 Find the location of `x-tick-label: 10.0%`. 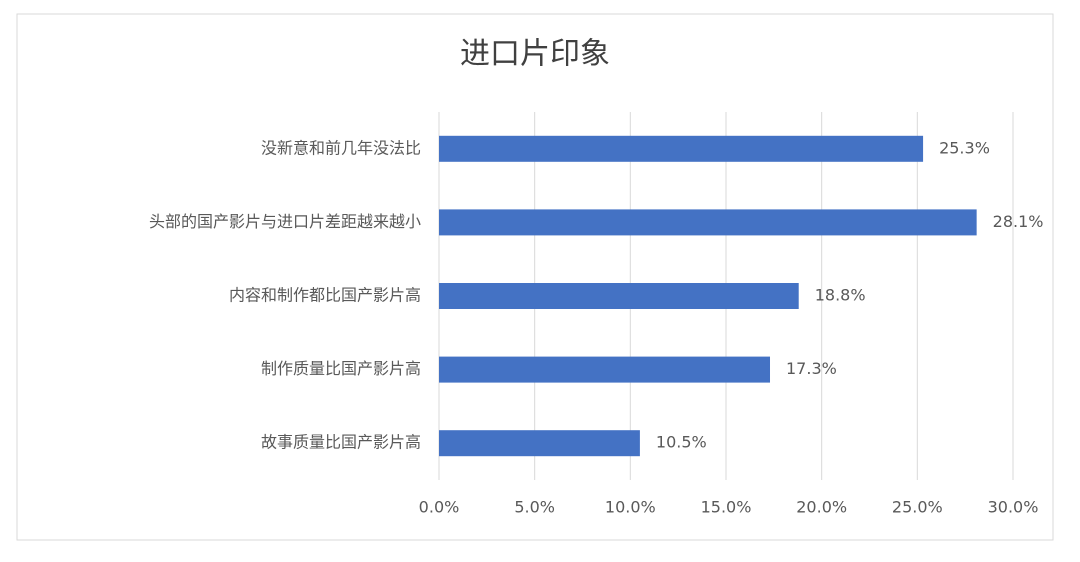

x-tick-label: 10.0% is located at coordinates (630, 507).